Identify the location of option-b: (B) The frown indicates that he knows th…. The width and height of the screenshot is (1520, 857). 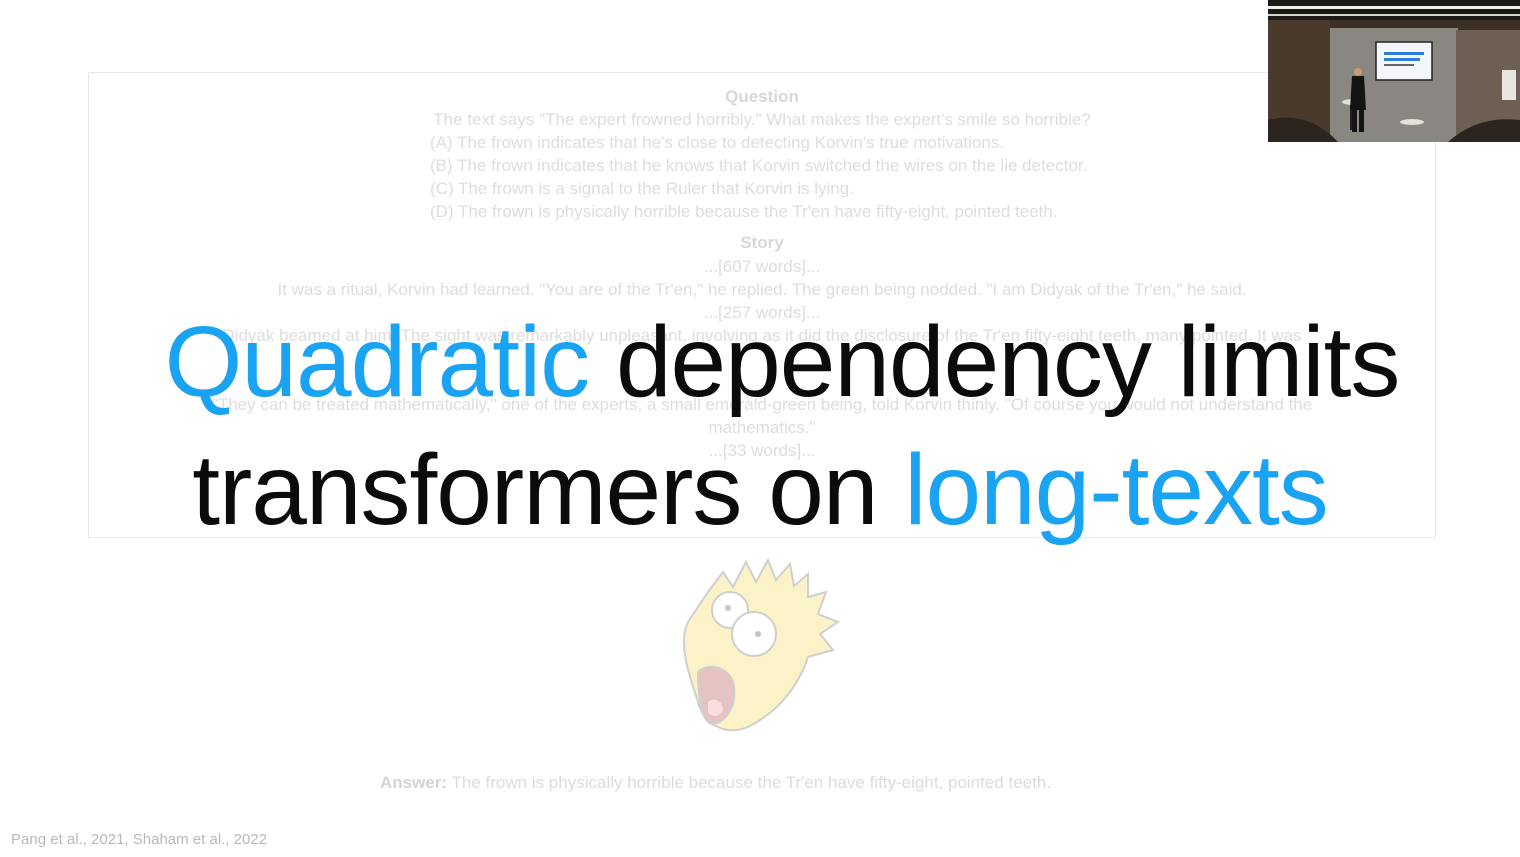
(759, 165).